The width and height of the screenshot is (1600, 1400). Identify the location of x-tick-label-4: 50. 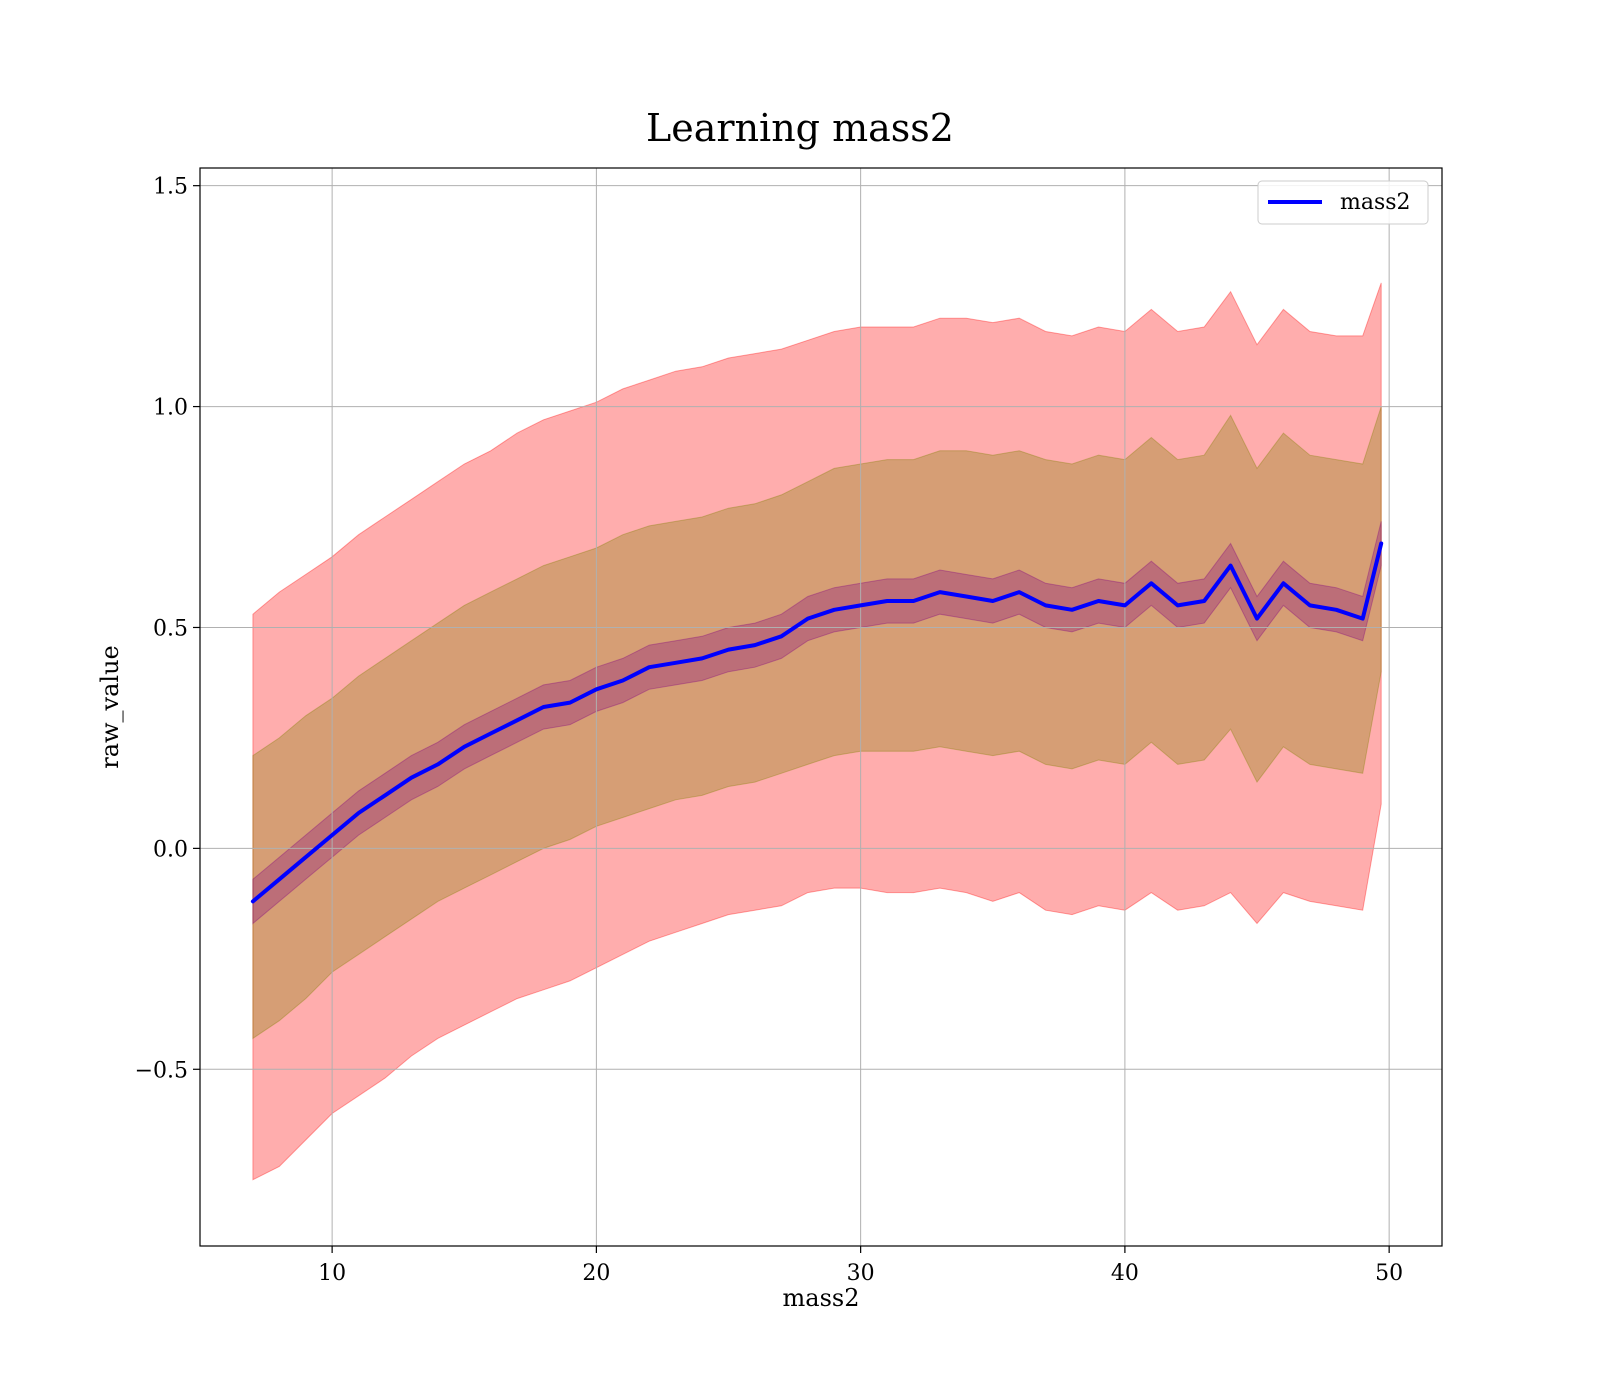
(1389, 1273).